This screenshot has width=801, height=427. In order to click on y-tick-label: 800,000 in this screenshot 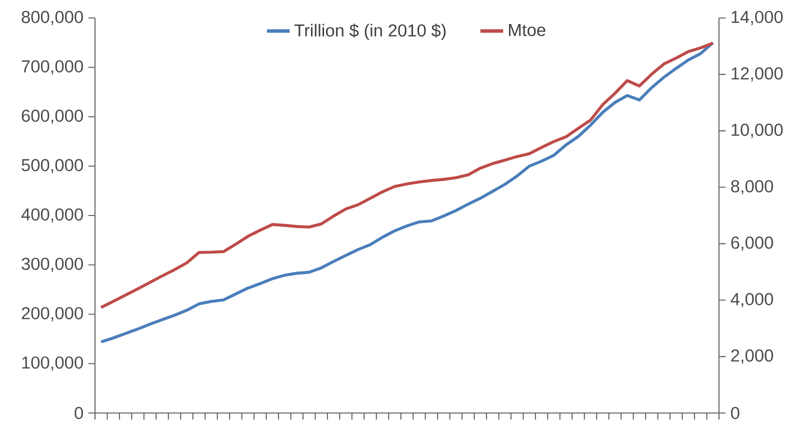, I will do `click(52, 18)`.